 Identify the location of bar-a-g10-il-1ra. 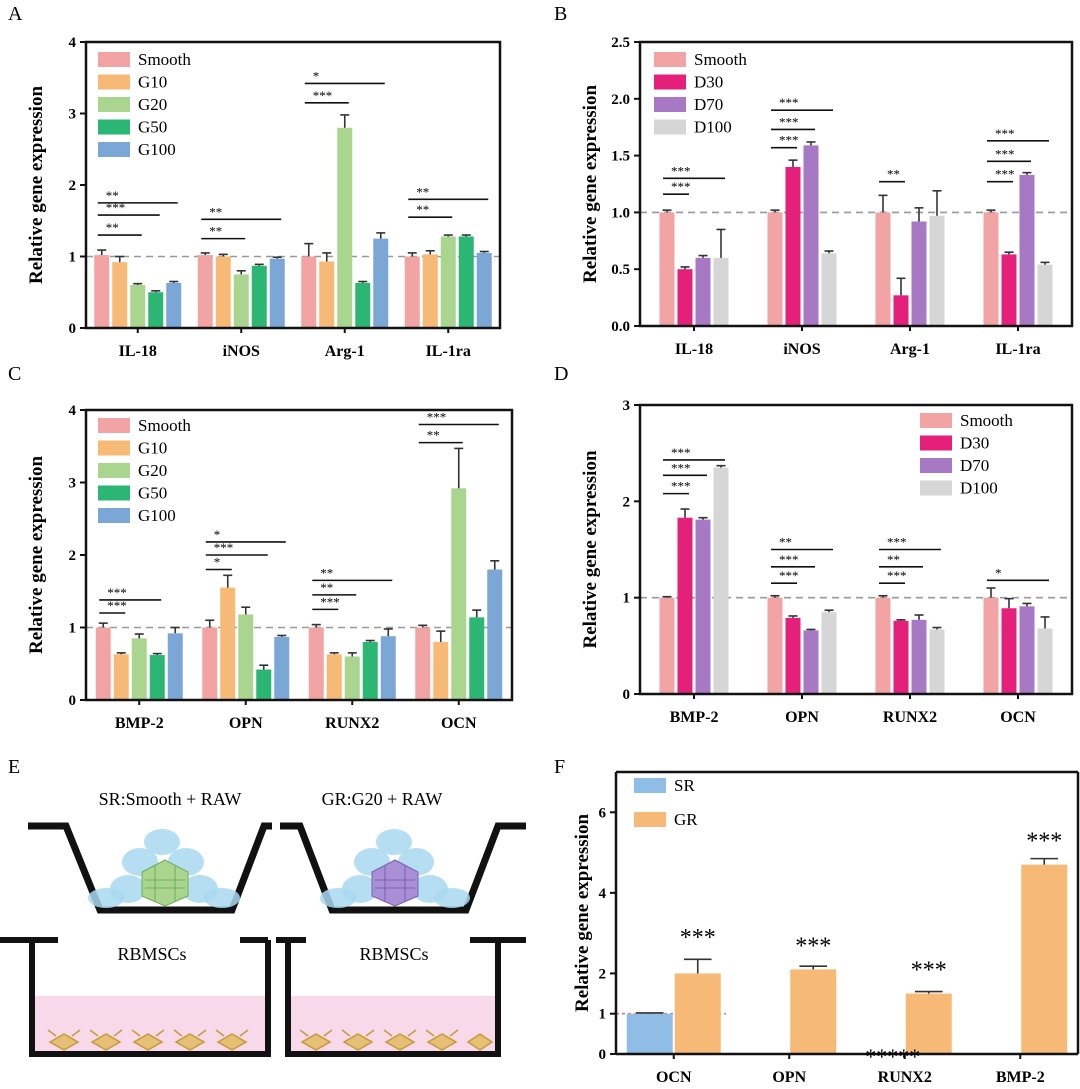
(430, 291).